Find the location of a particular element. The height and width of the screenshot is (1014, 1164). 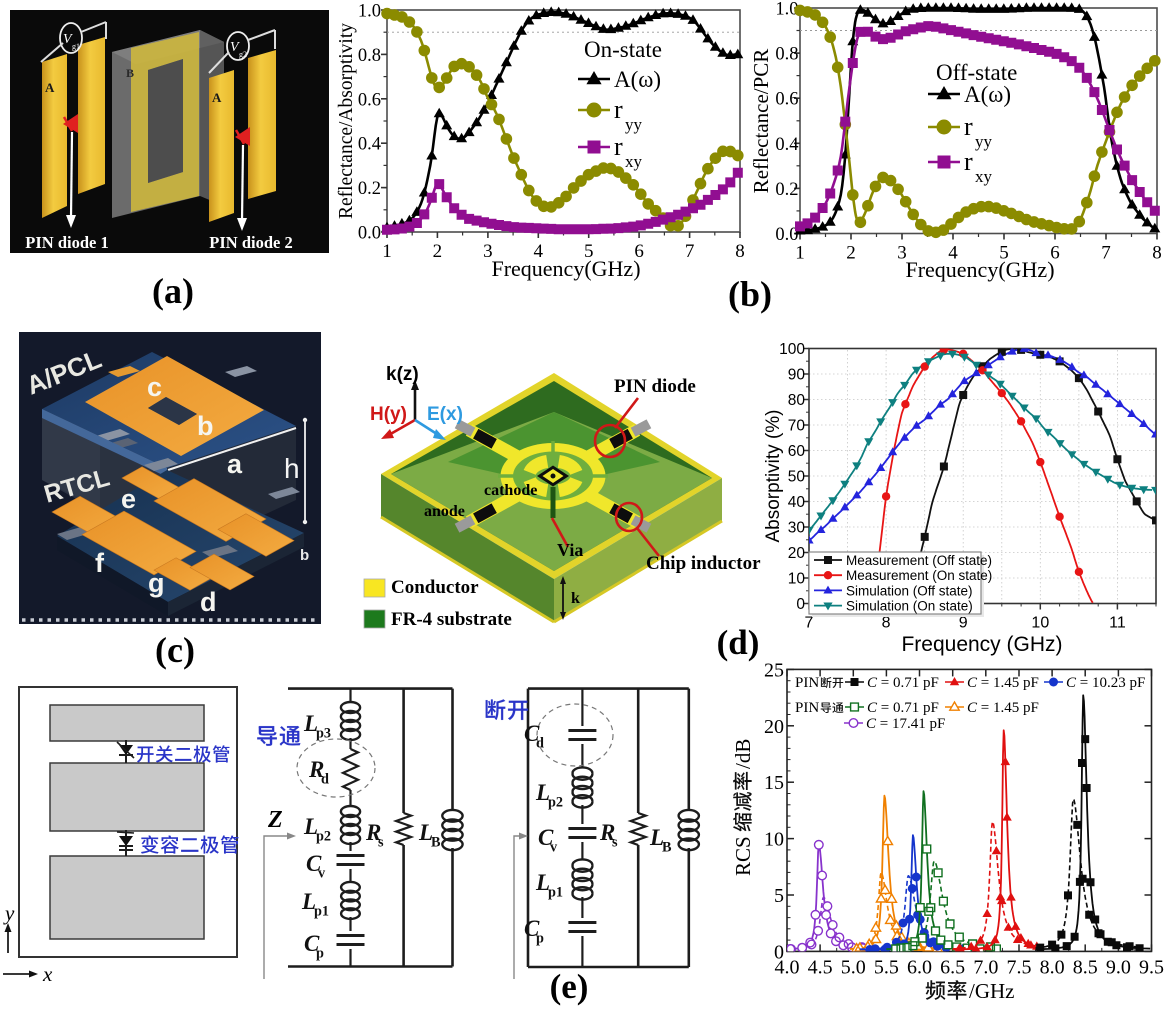

svg-text: (a) is located at coordinates (173, 291).